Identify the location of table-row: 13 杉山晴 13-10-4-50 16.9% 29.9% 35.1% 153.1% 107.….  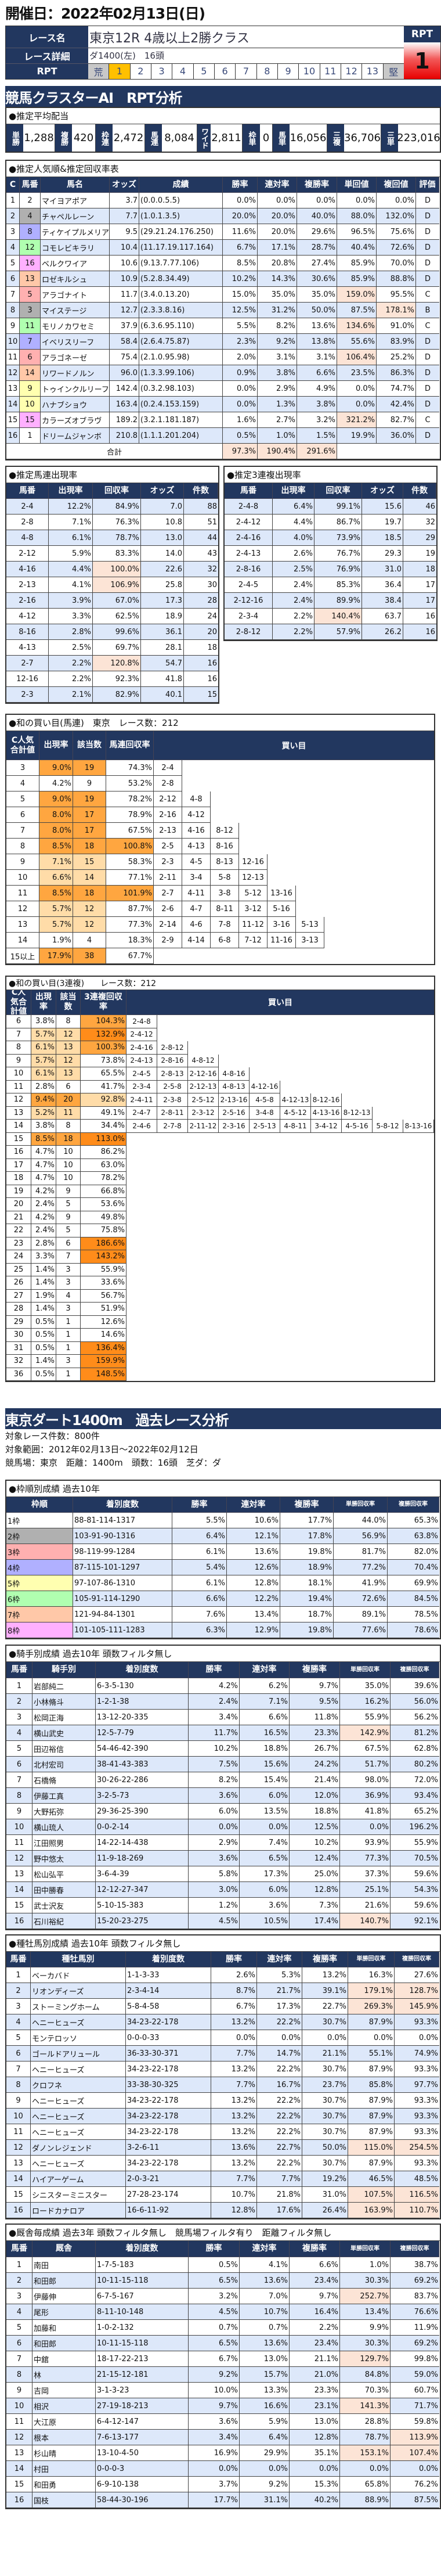
(223, 2453).